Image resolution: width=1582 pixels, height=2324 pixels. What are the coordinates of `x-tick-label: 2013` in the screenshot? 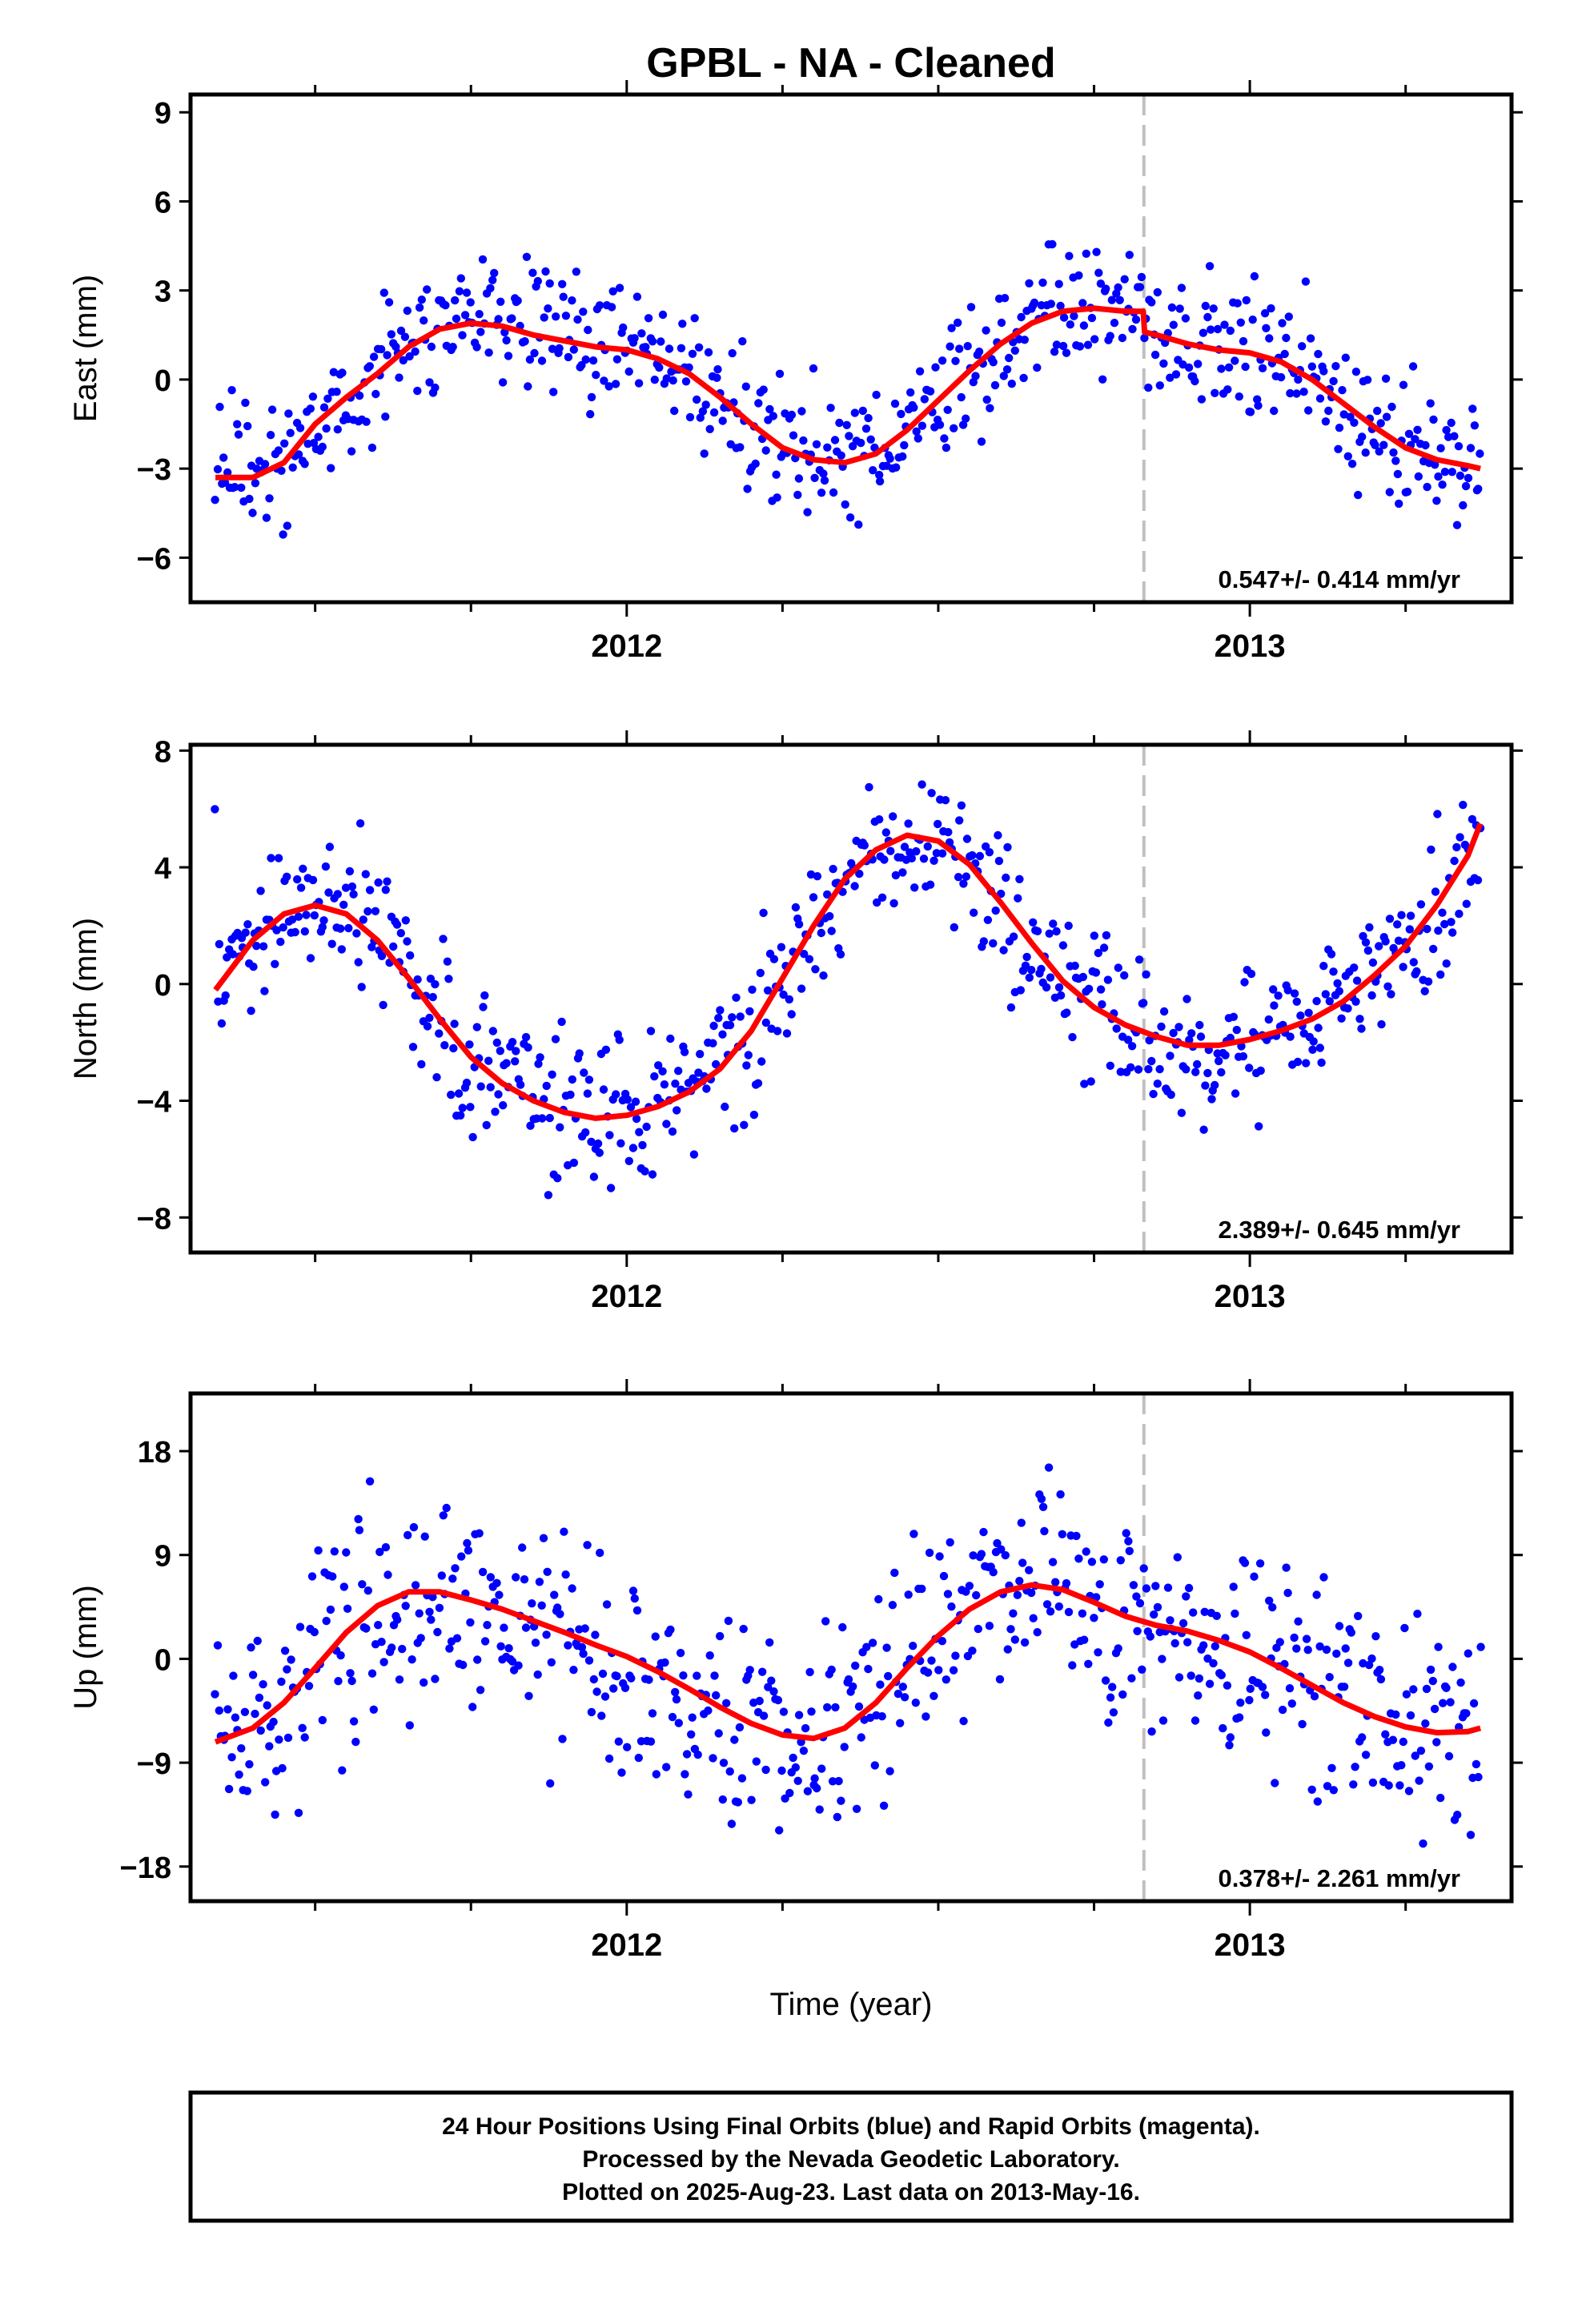 It's located at (1250, 646).